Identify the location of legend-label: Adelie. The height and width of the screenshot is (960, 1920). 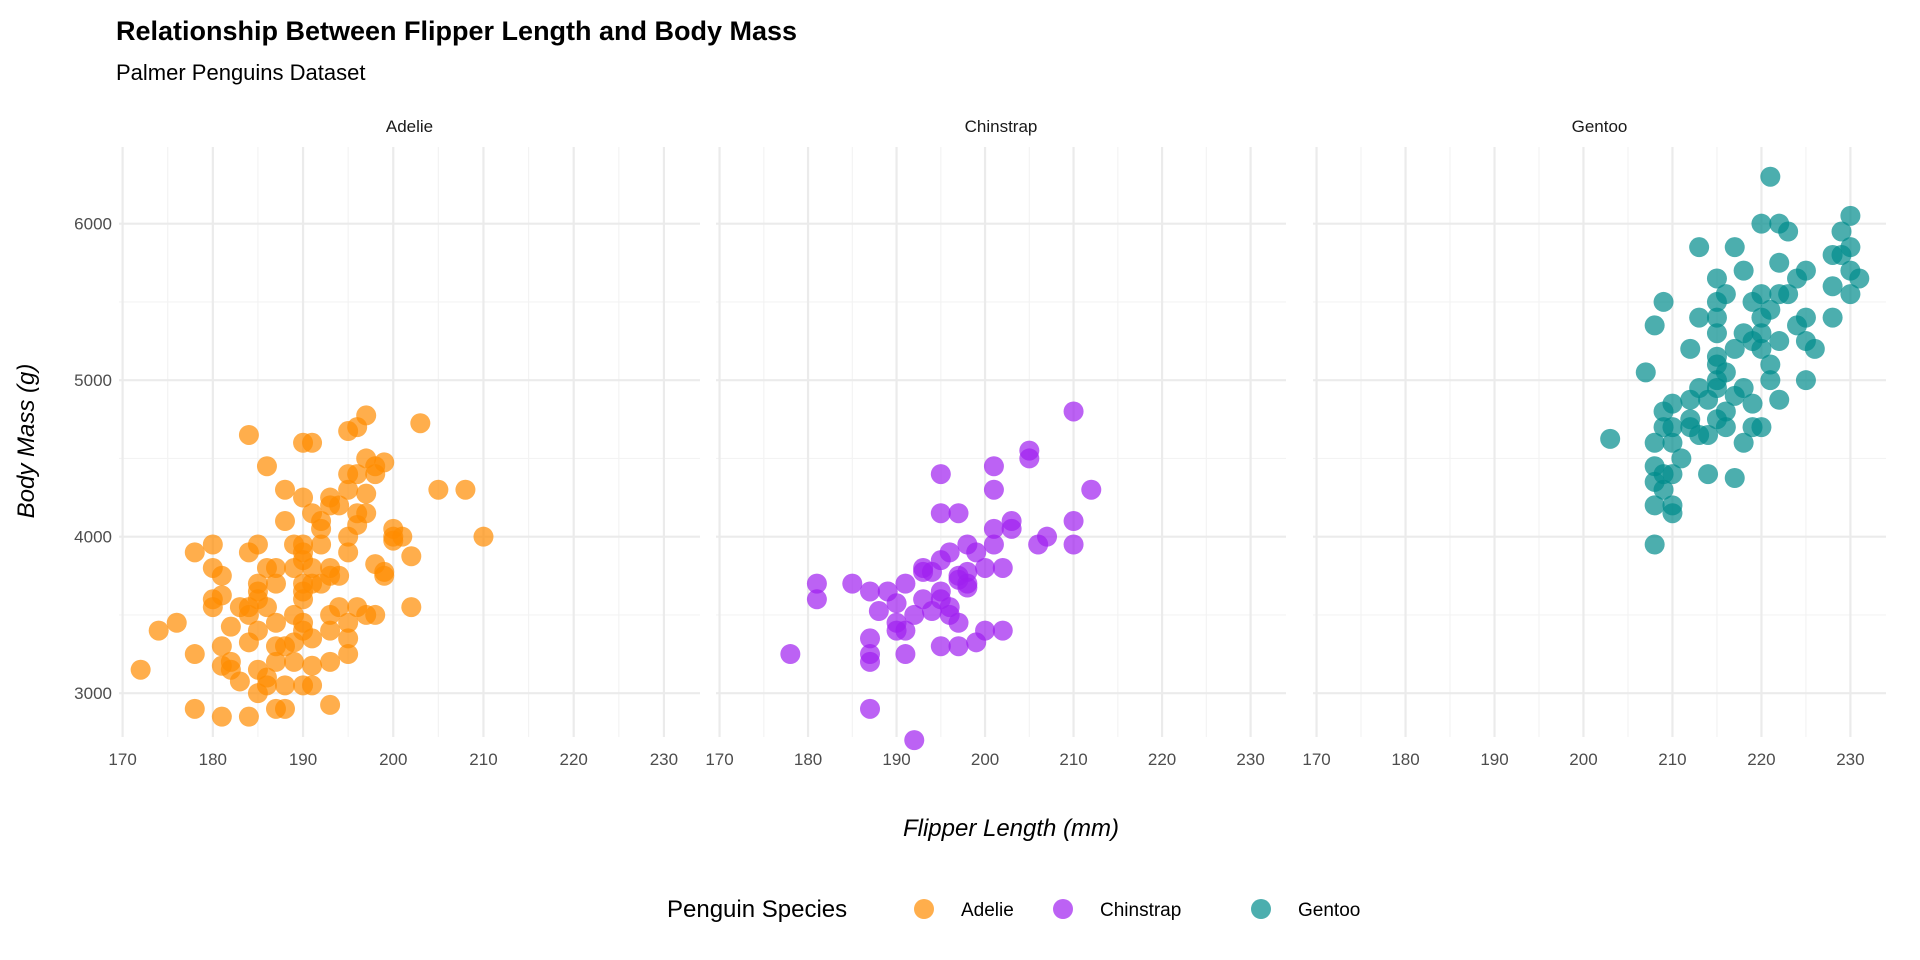
(987, 910).